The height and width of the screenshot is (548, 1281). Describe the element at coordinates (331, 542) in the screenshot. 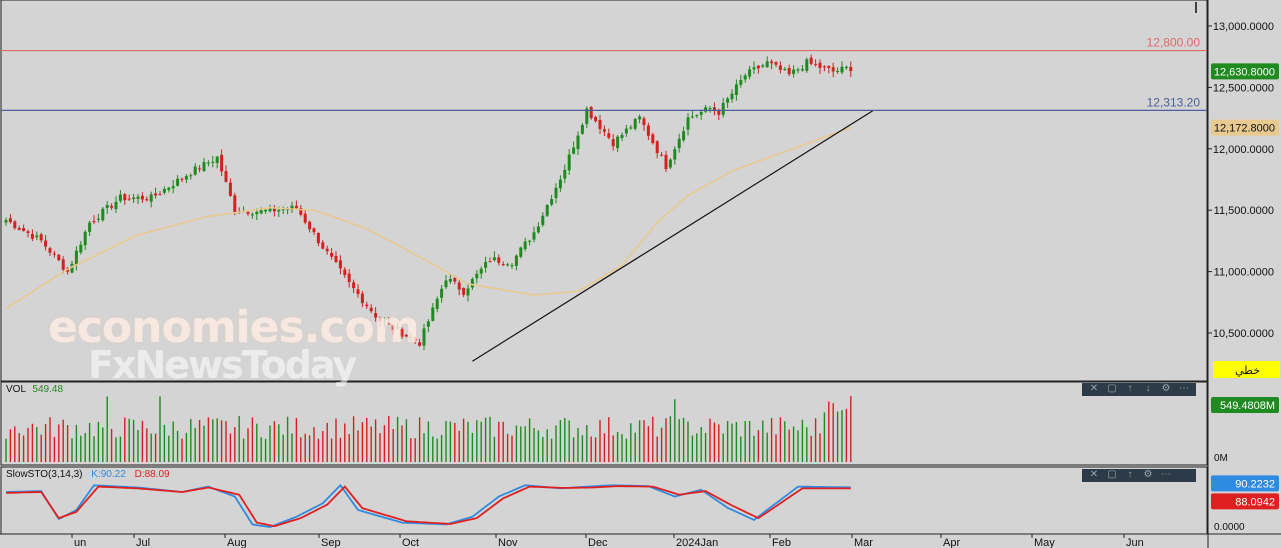

I see `x-tick-label: Sep` at that location.